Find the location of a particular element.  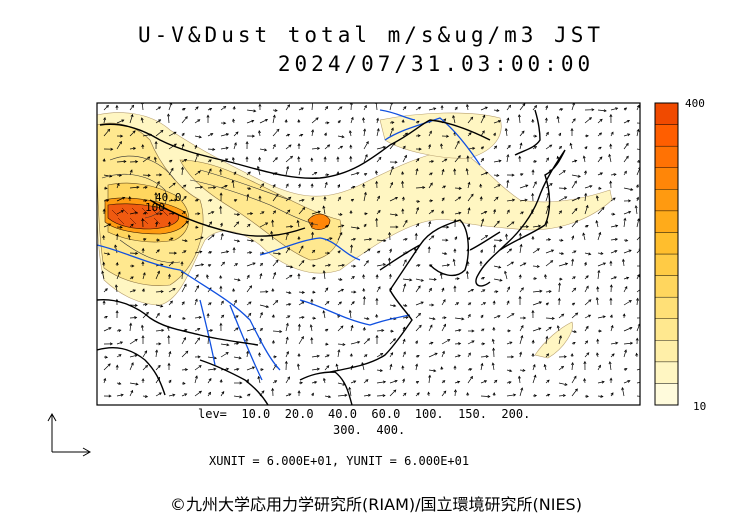

contour-label-100: 100 is located at coordinates (155, 207).